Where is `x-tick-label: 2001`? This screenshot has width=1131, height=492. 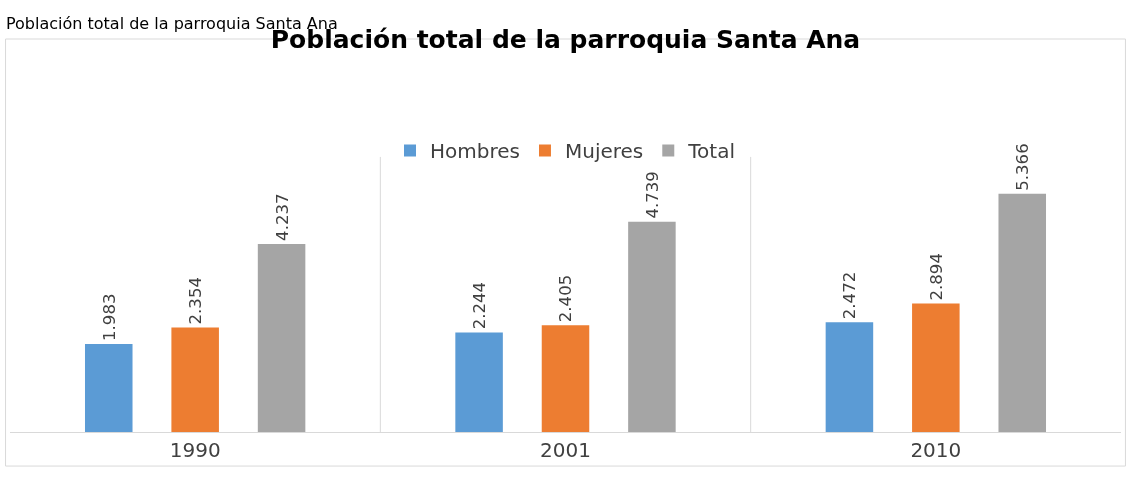 x-tick-label: 2001 is located at coordinates (565, 450).